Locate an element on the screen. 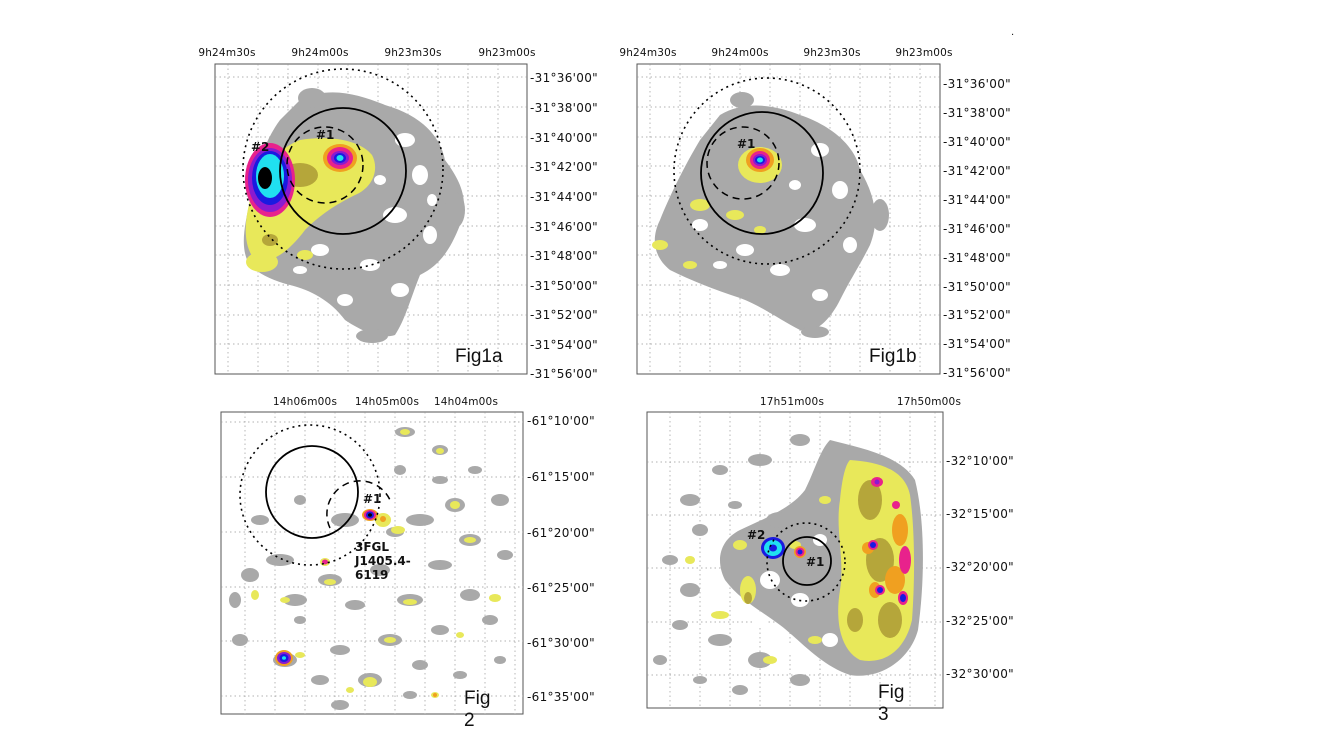 Image resolution: width=1333 pixels, height=750 pixels. figure-label: Fig 3 is located at coordinates (891, 703).